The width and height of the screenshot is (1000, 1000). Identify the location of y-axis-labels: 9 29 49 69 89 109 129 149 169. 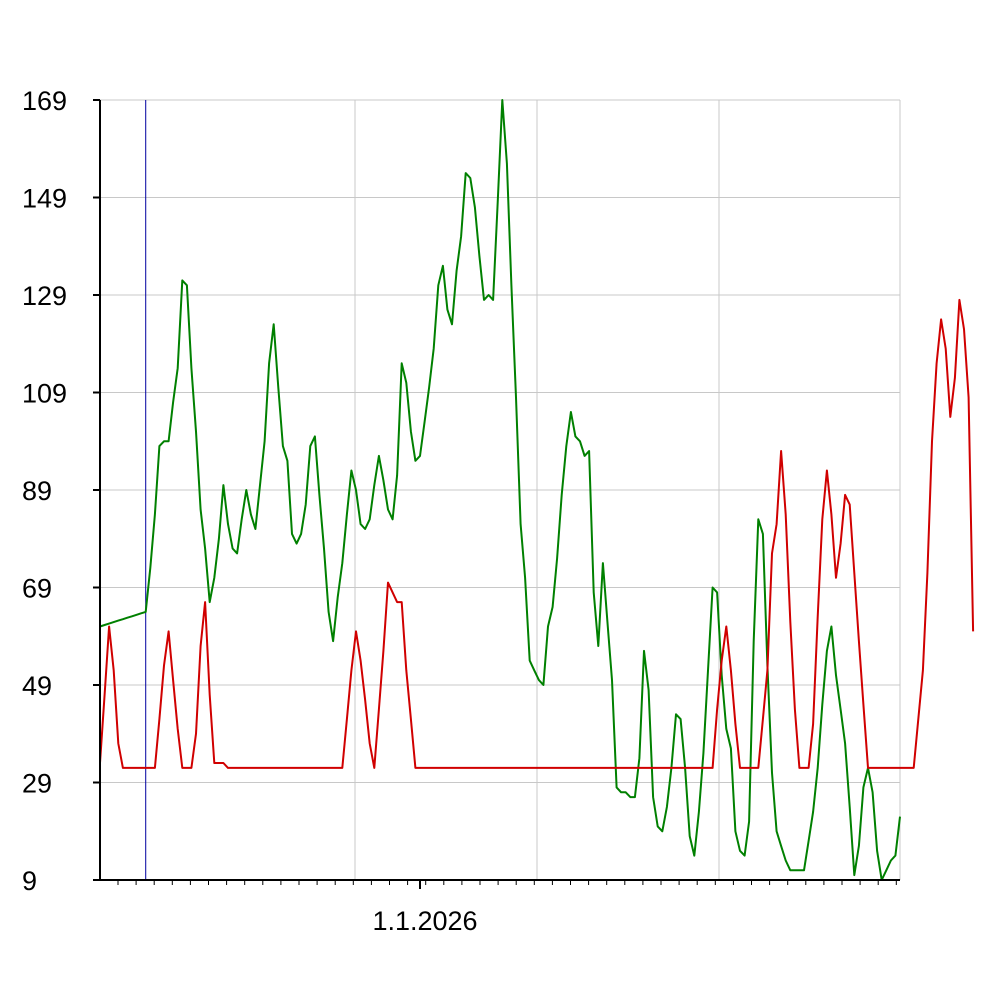
(44, 491).